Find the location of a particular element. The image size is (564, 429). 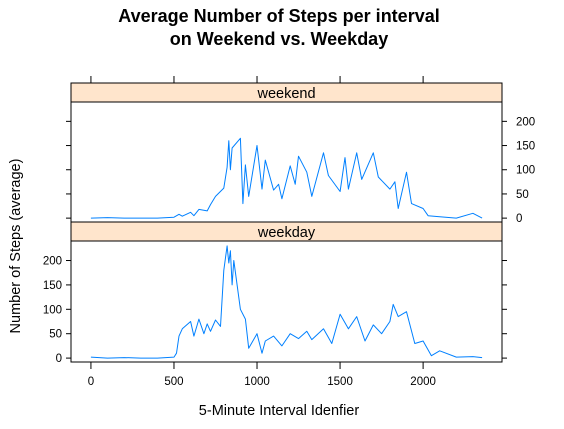

x-tick-label: 0 is located at coordinates (91, 382).